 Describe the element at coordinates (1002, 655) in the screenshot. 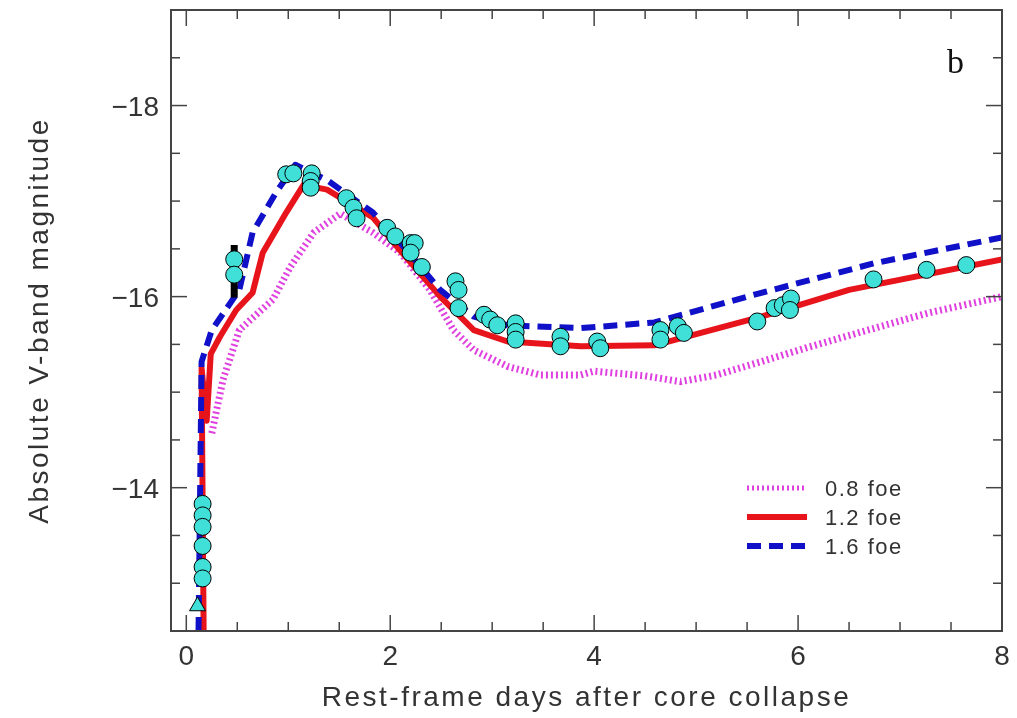

I see `x-tick-label: 8` at that location.